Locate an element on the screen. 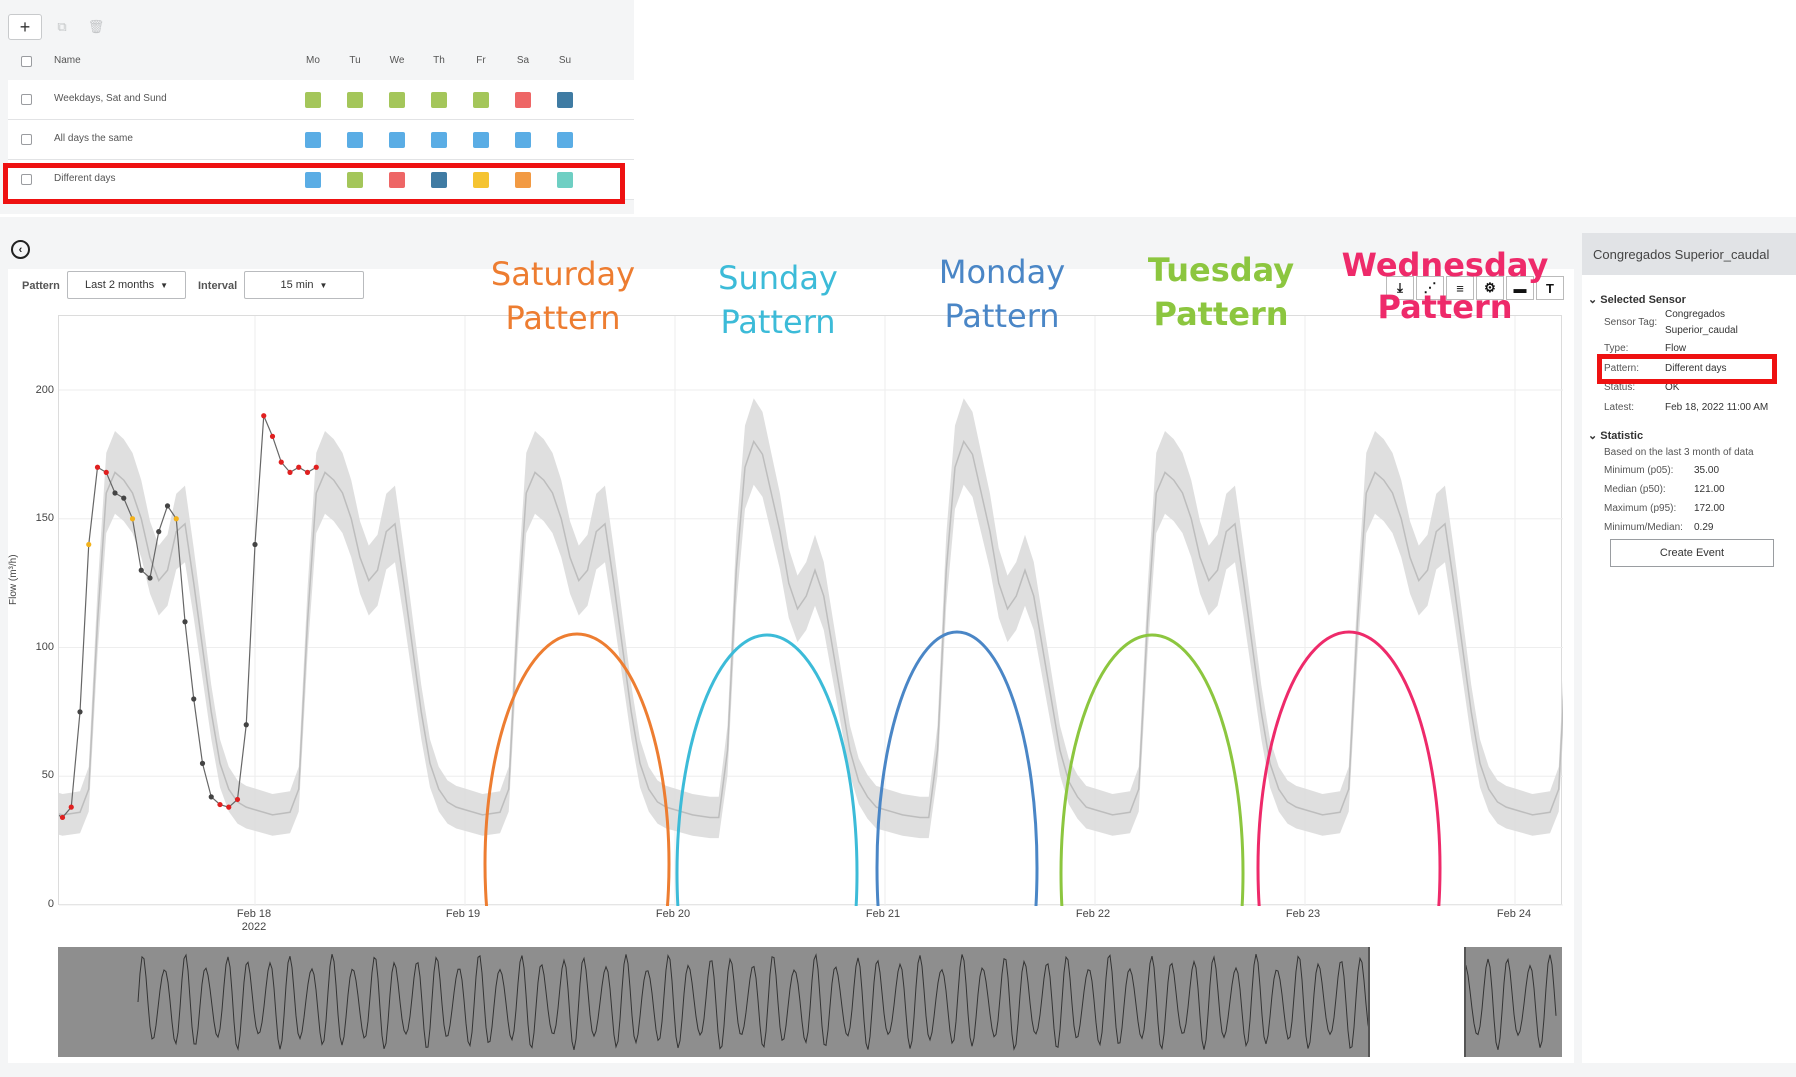 The image size is (1796, 1077). pattern-feb20-line is located at coordinates (780, 629).